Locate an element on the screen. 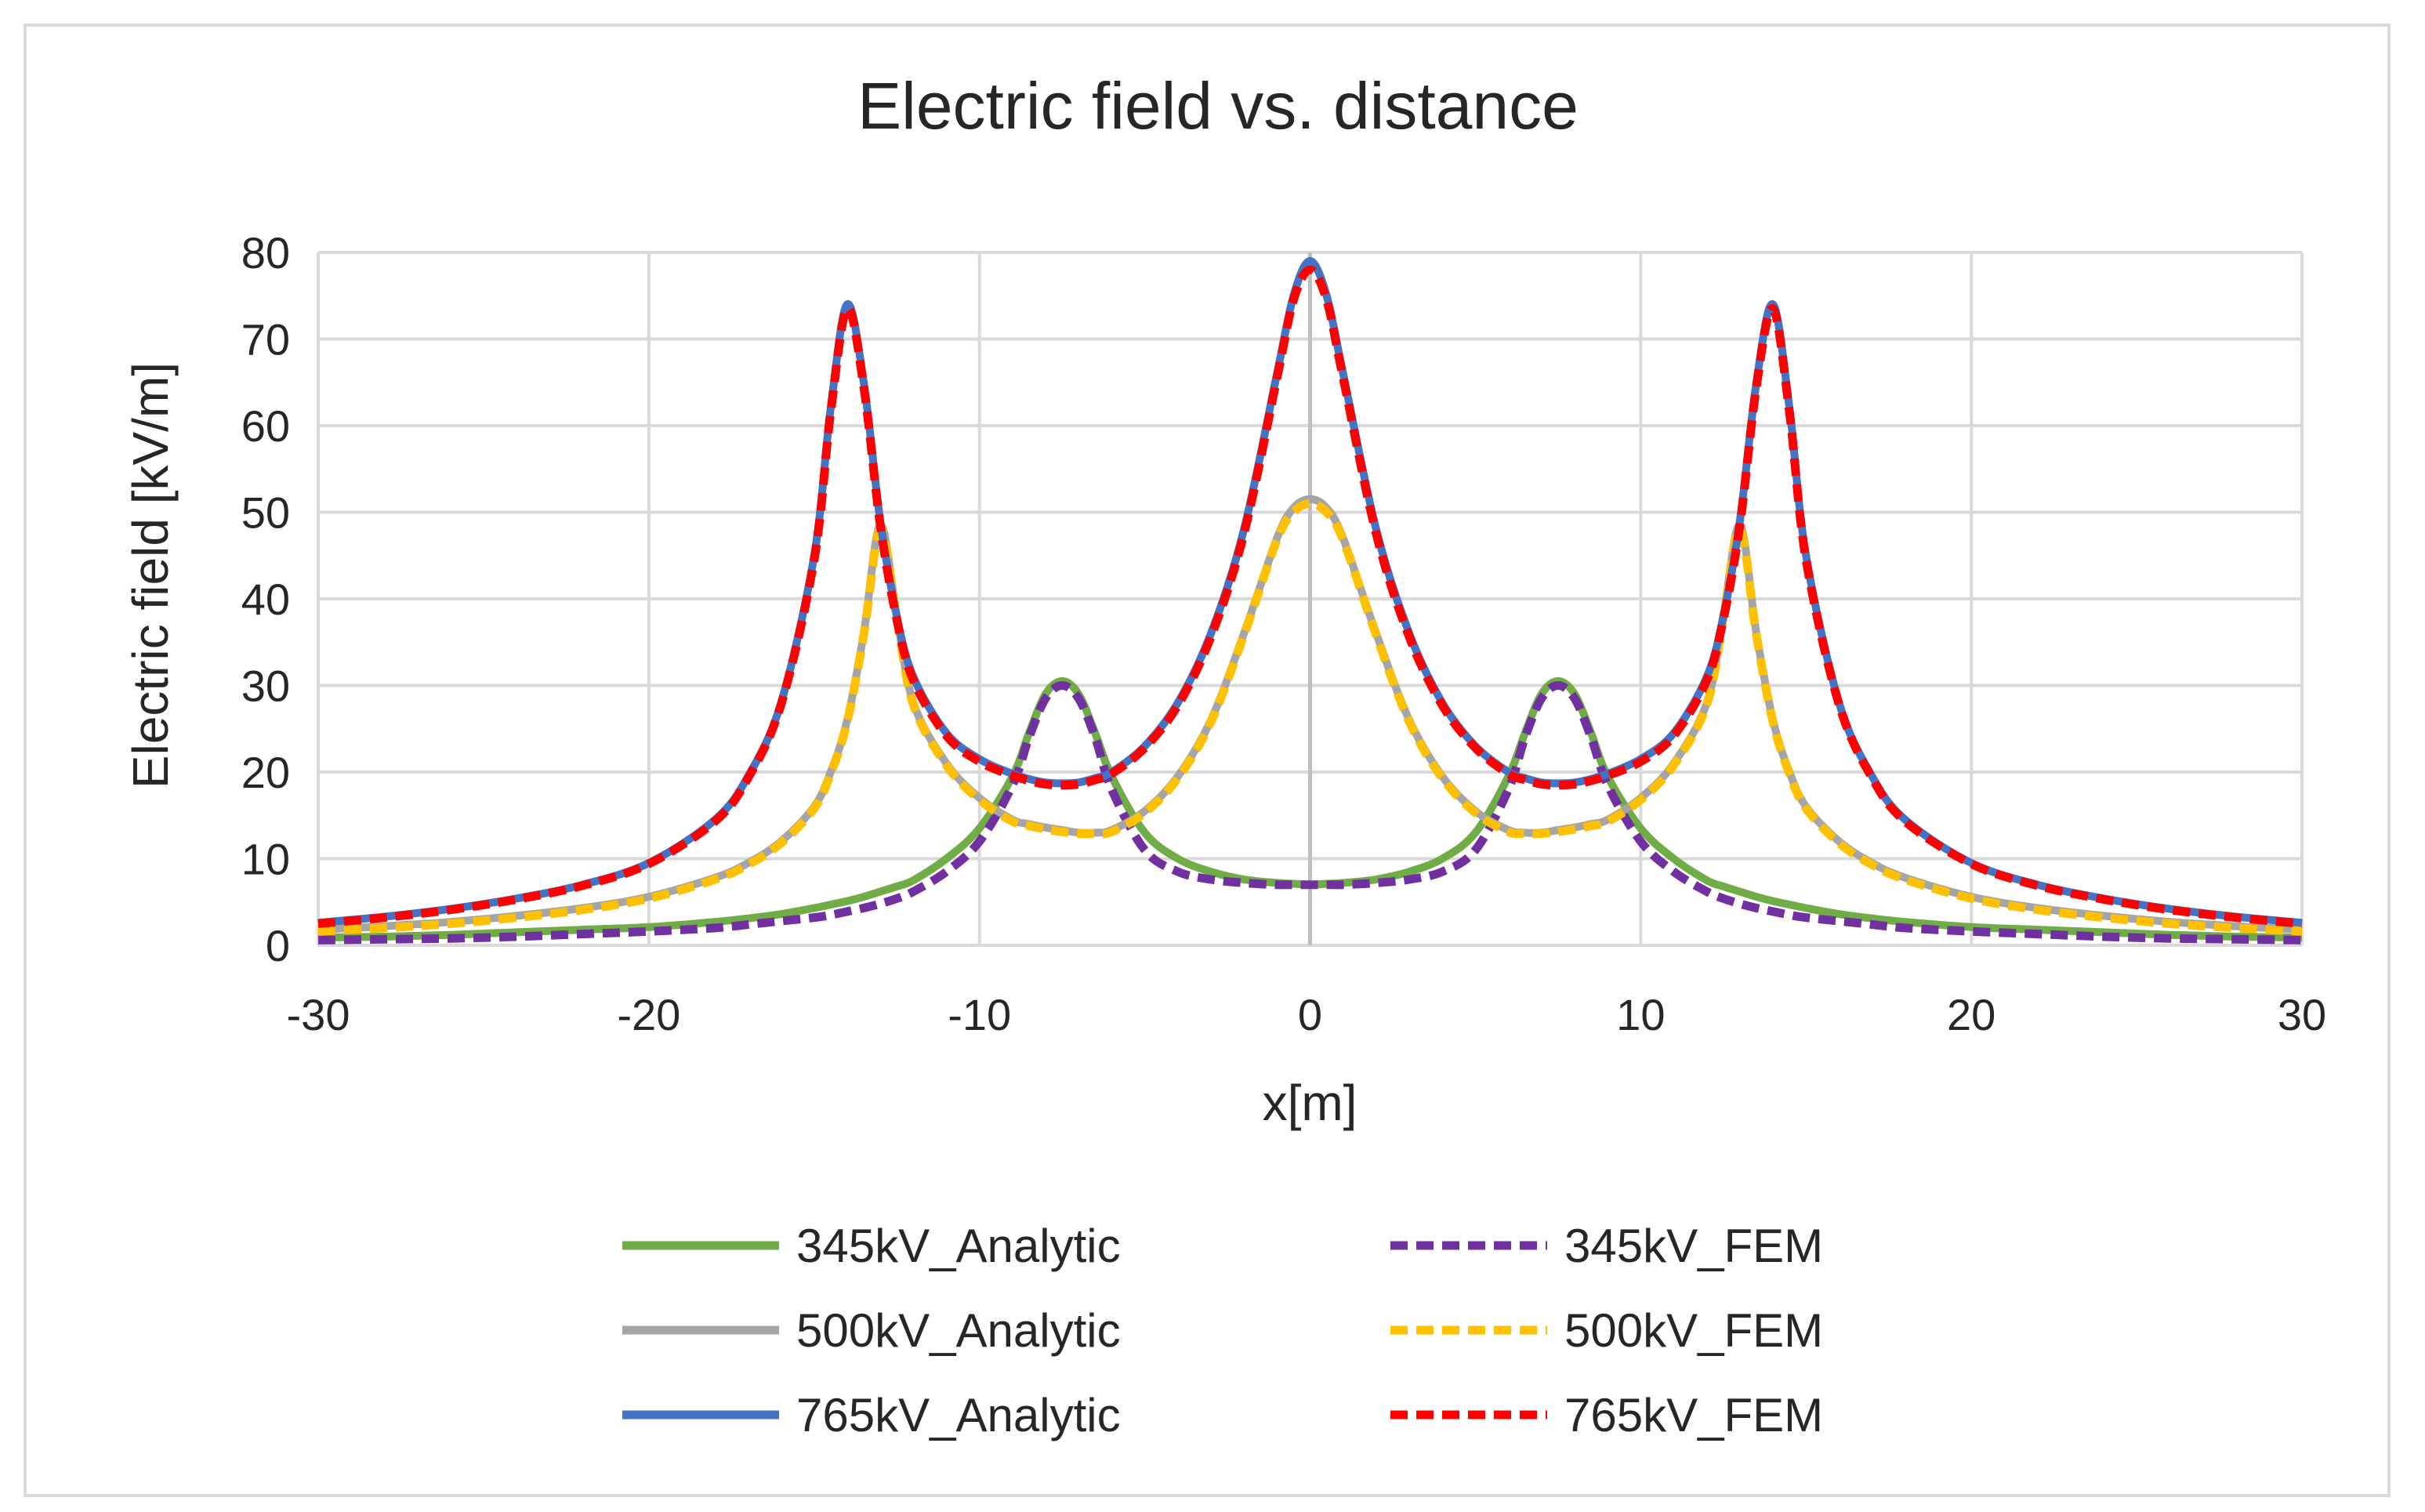 The width and height of the screenshot is (2425, 1512). y-tick-label: 40 is located at coordinates (265, 599).